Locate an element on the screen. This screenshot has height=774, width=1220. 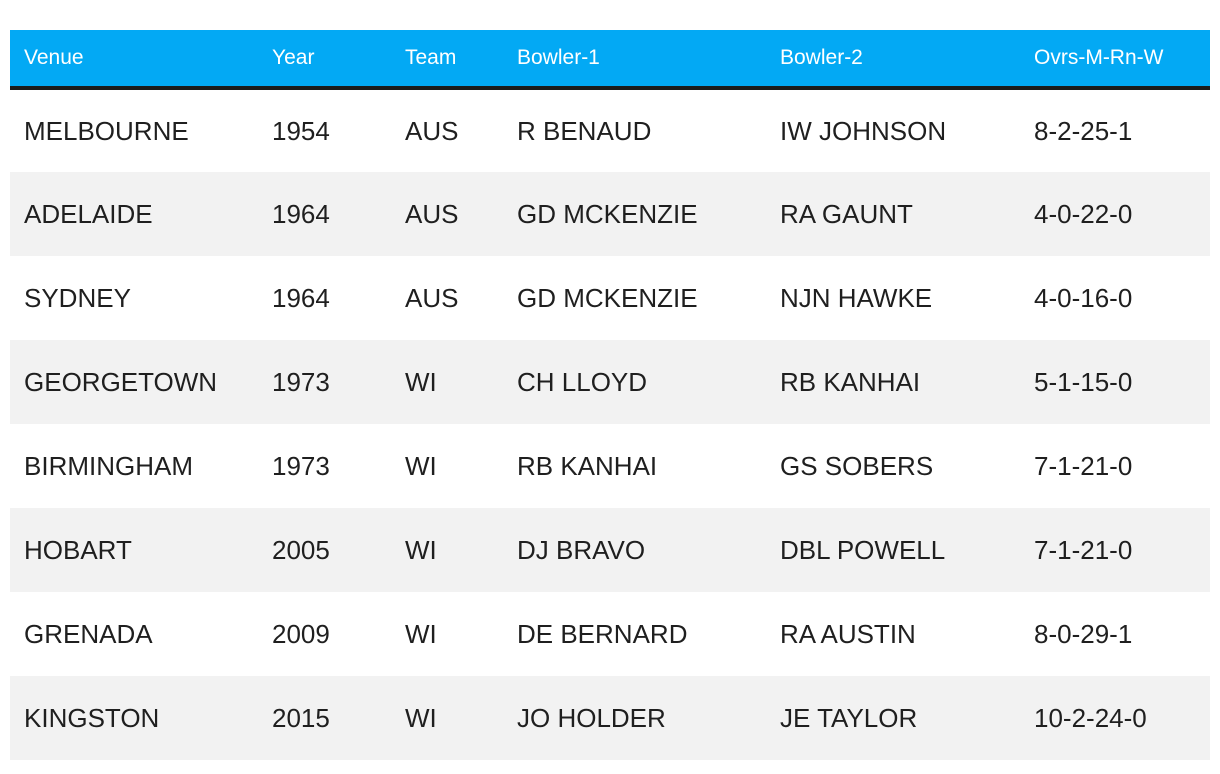
header-bowler-1: Bowler-1 is located at coordinates (634, 60).